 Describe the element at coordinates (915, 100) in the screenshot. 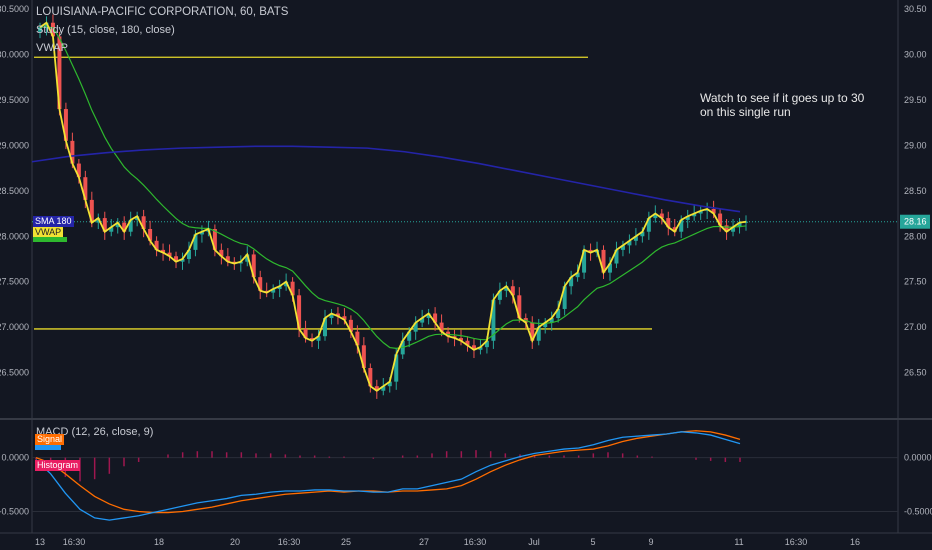

I see `y-tick-right: 29.50` at that location.